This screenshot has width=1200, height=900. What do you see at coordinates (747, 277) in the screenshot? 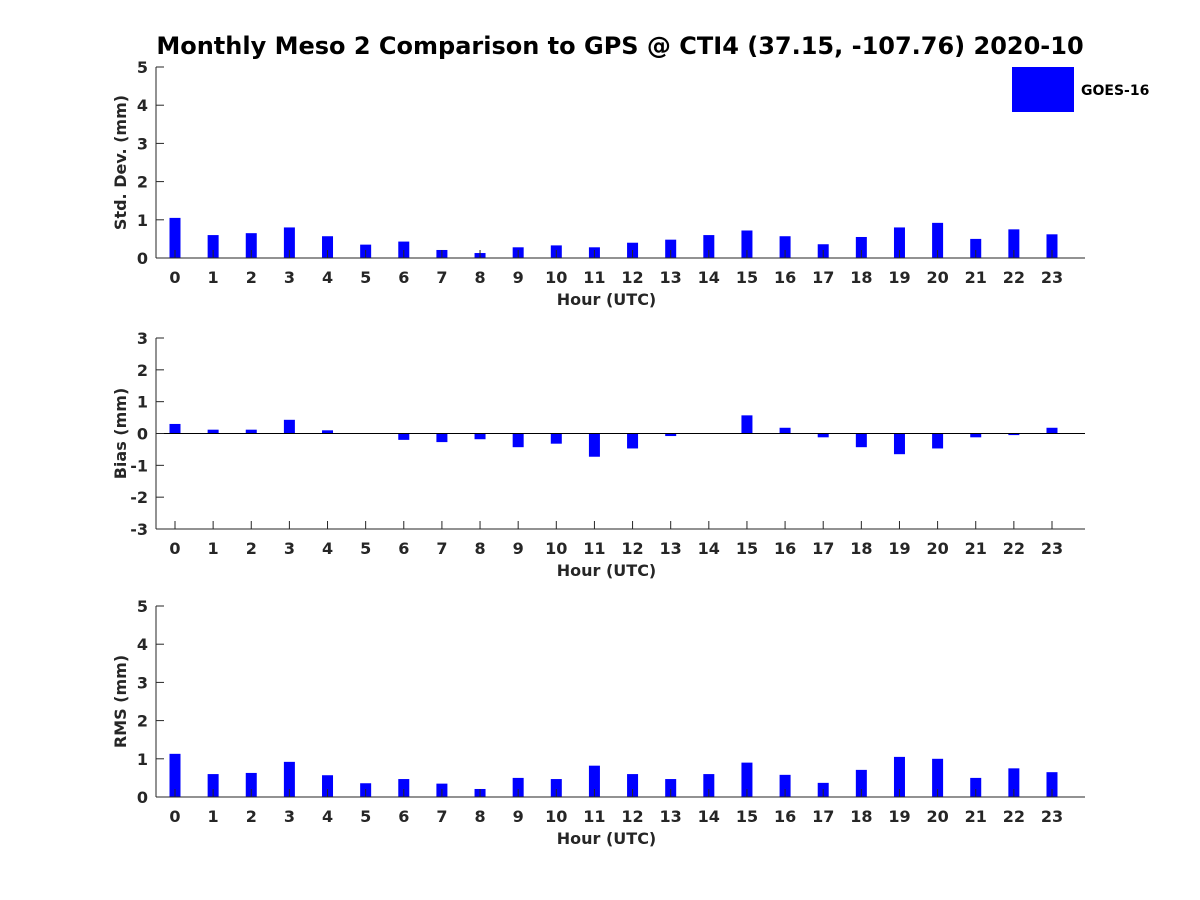
I see `x-tick-label: 15` at bounding box center [747, 277].